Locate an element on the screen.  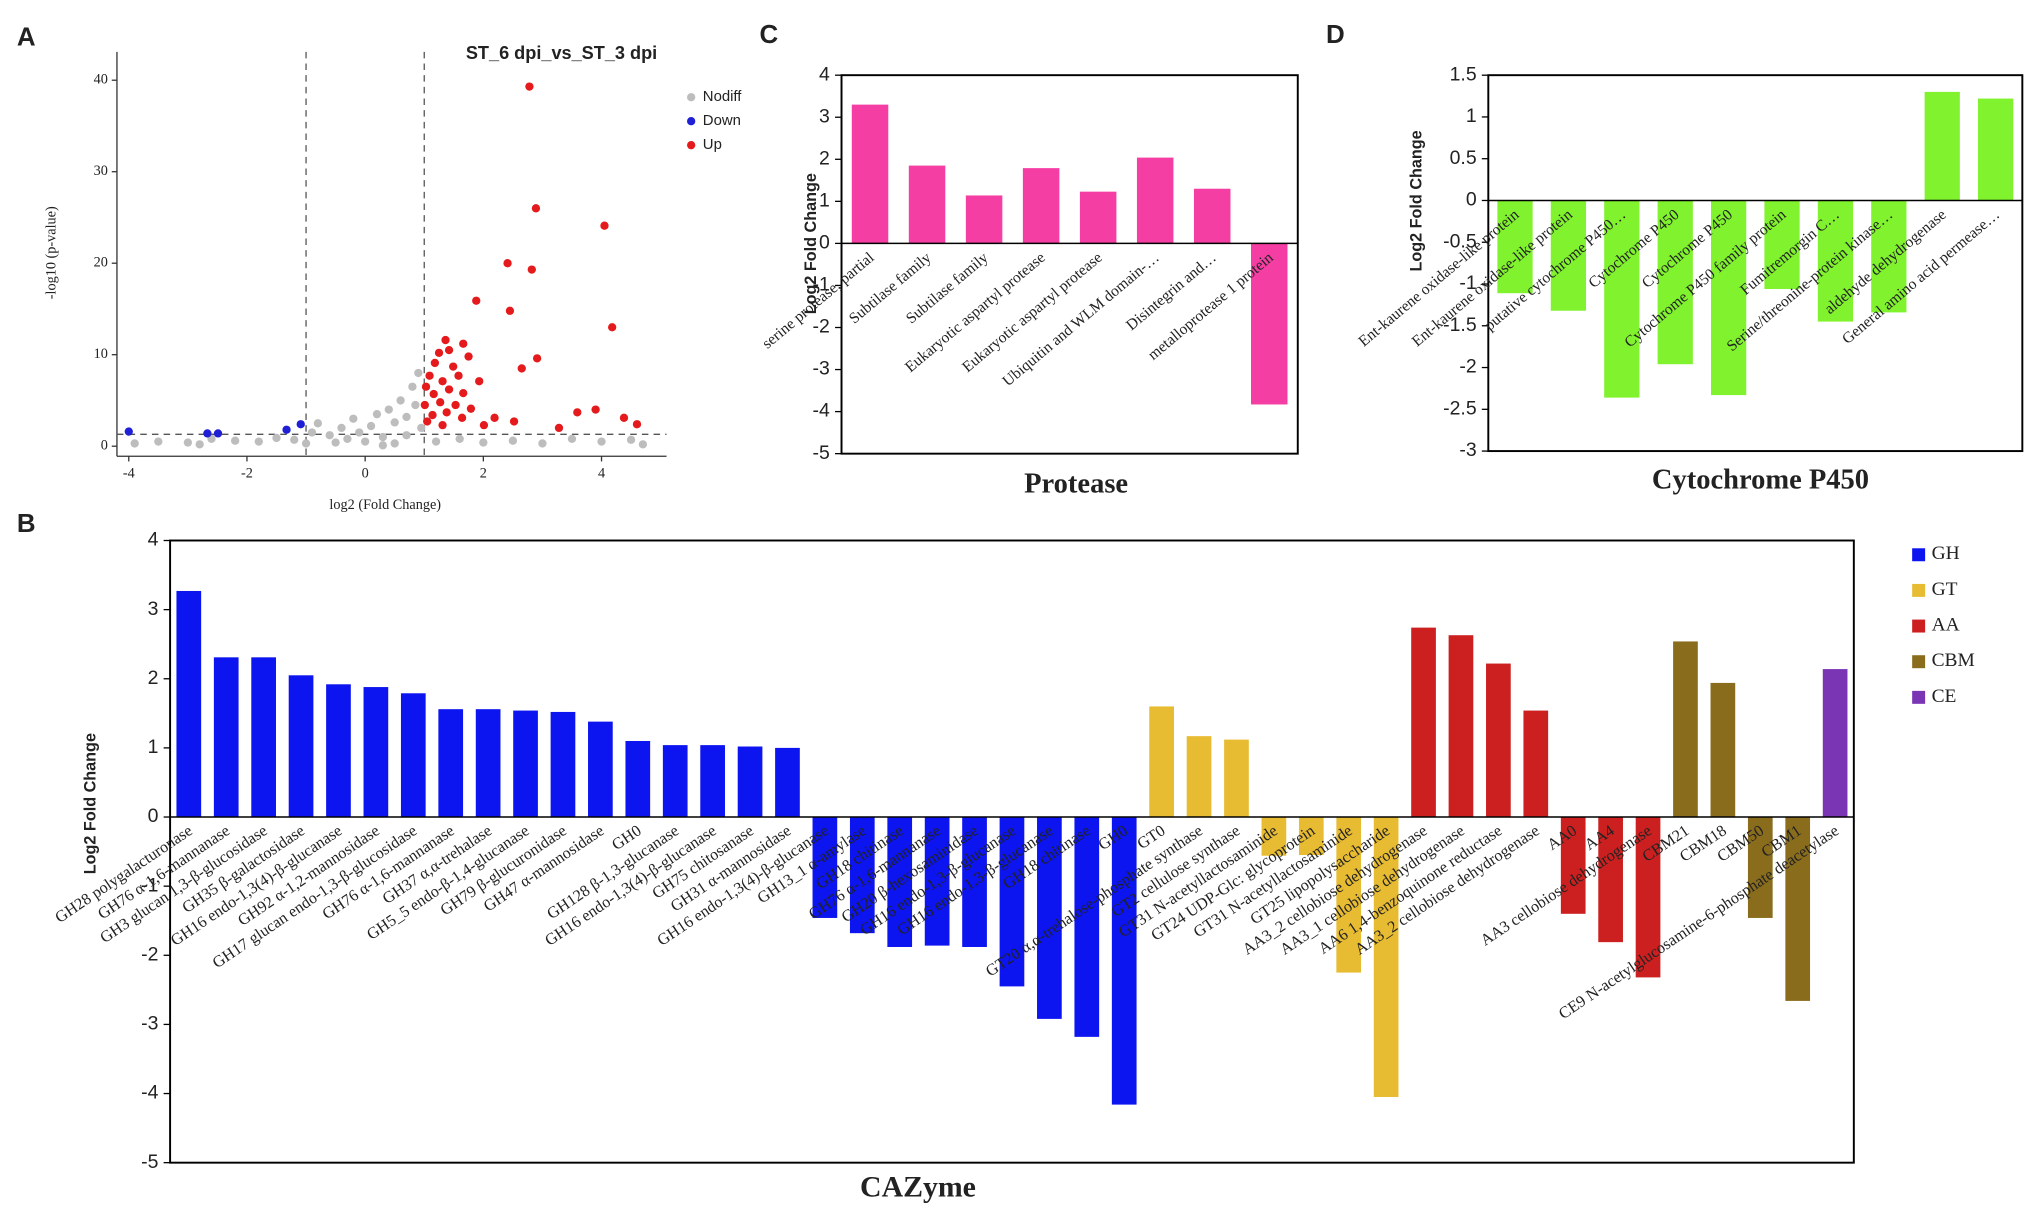
legend-label: GH is located at coordinates (1946, 553).